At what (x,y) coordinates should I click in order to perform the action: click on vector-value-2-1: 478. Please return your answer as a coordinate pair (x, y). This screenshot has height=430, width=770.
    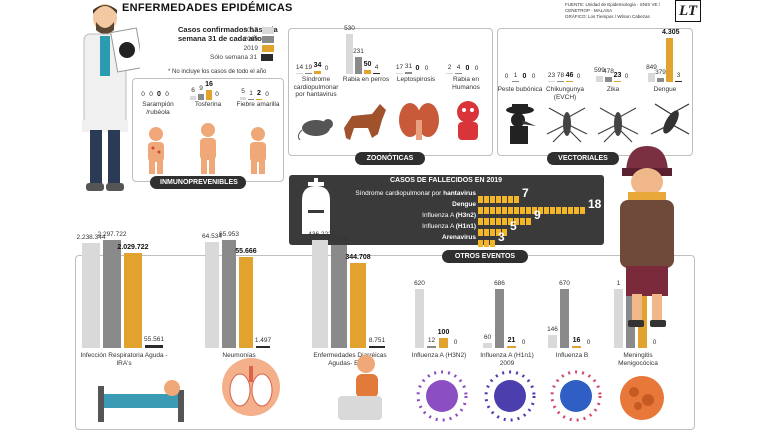
    Looking at the image, I should click on (608, 72).